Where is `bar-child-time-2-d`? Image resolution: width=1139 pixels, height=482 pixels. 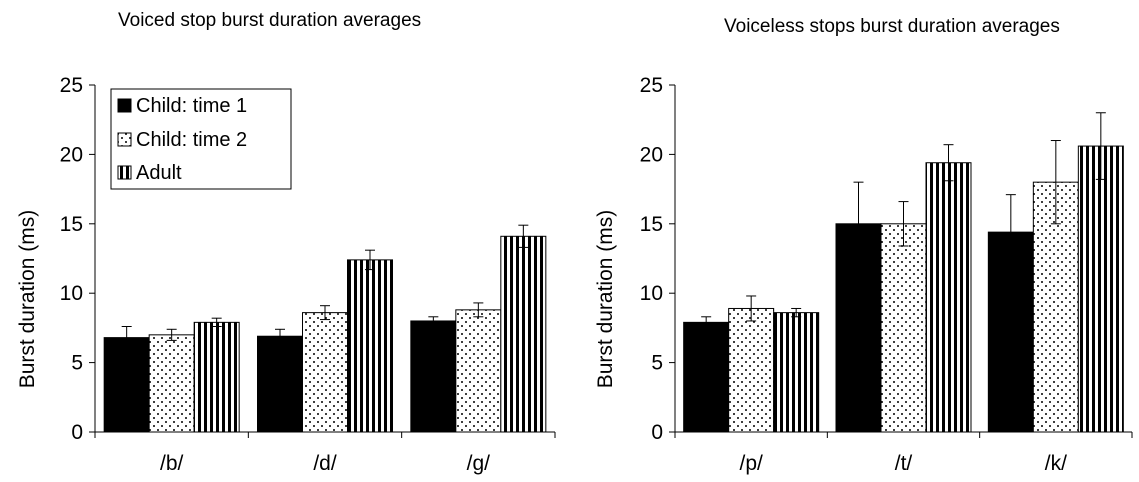
bar-child-time-2-d is located at coordinates (325, 372).